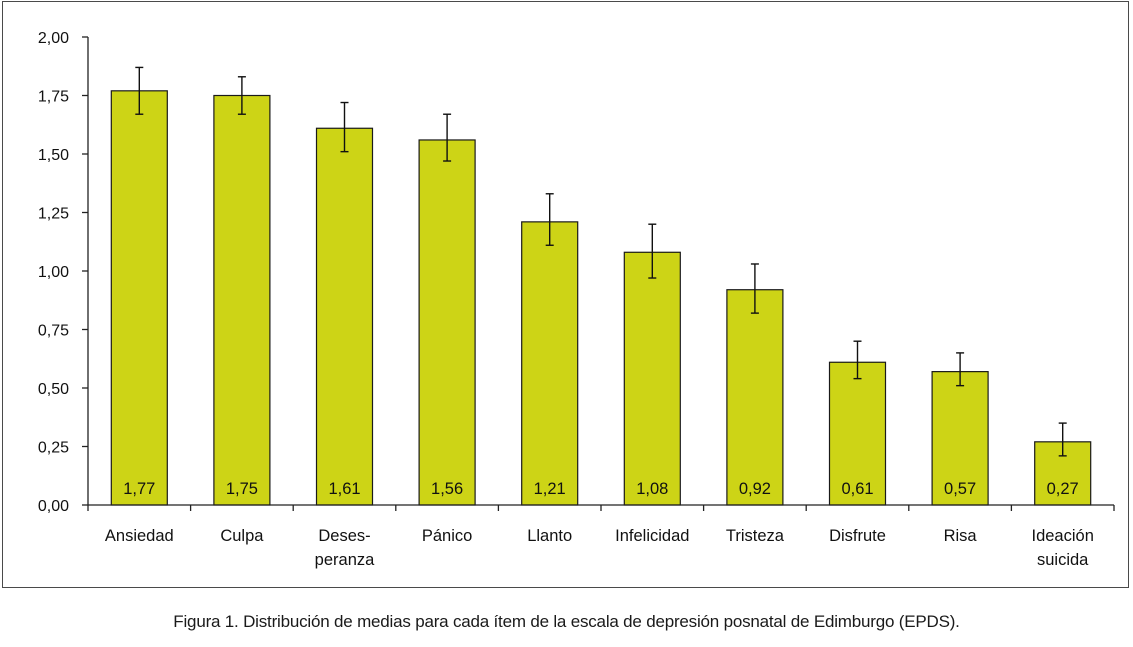 The width and height of the screenshot is (1133, 647). What do you see at coordinates (447, 536) in the screenshot?
I see `x-category-label: Pánico` at bounding box center [447, 536].